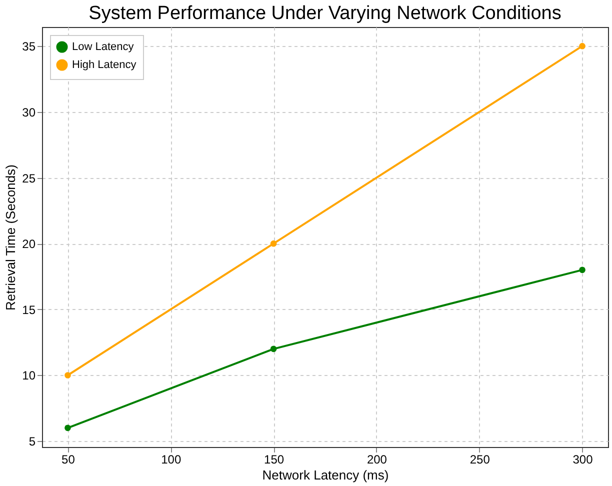 The width and height of the screenshot is (612, 486). I want to click on y-tick-label: 25, so click(29, 178).